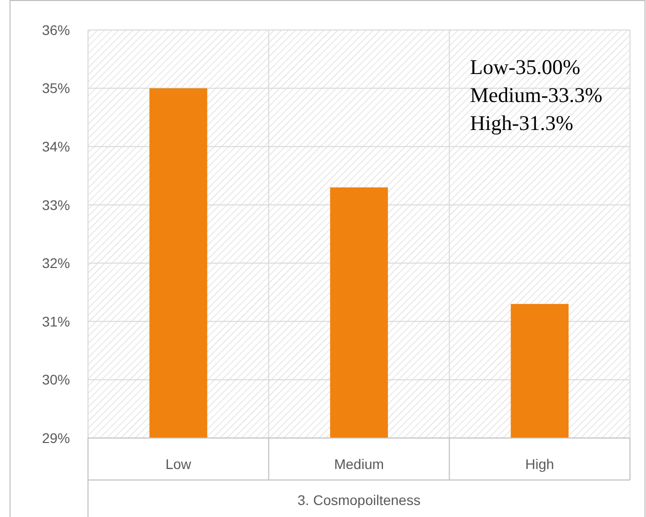 Image resolution: width=646 pixels, height=517 pixels. I want to click on annotation: Medium-33.3%, so click(536, 95).